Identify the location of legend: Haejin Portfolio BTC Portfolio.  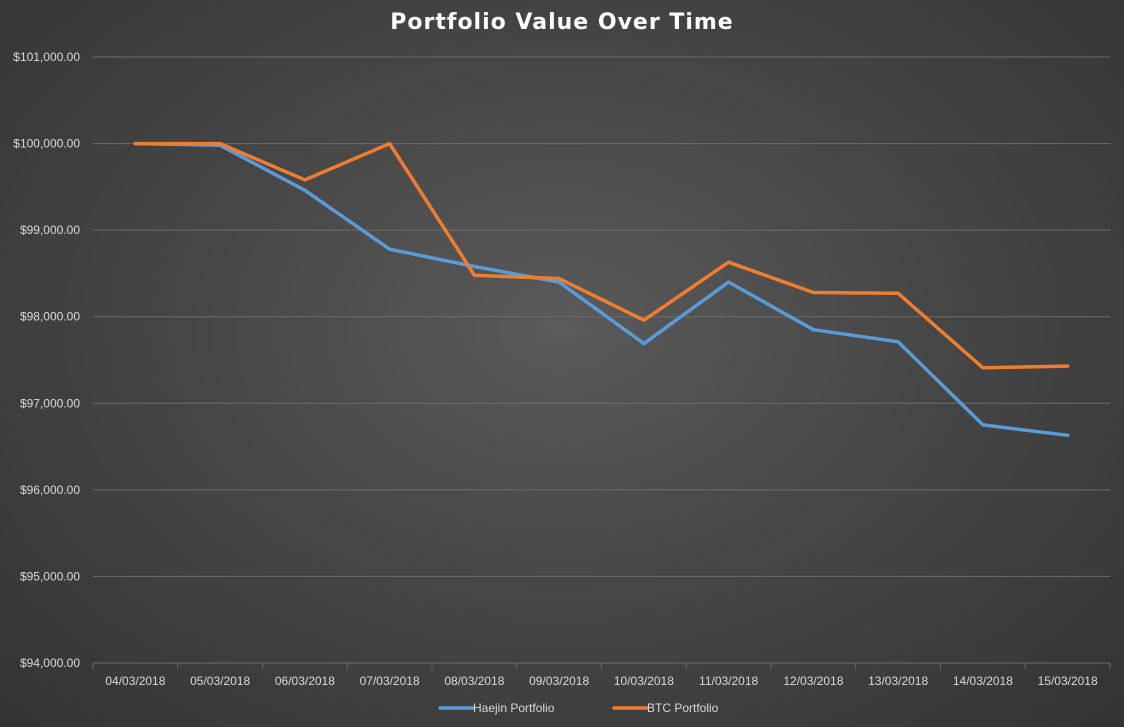
(578, 708).